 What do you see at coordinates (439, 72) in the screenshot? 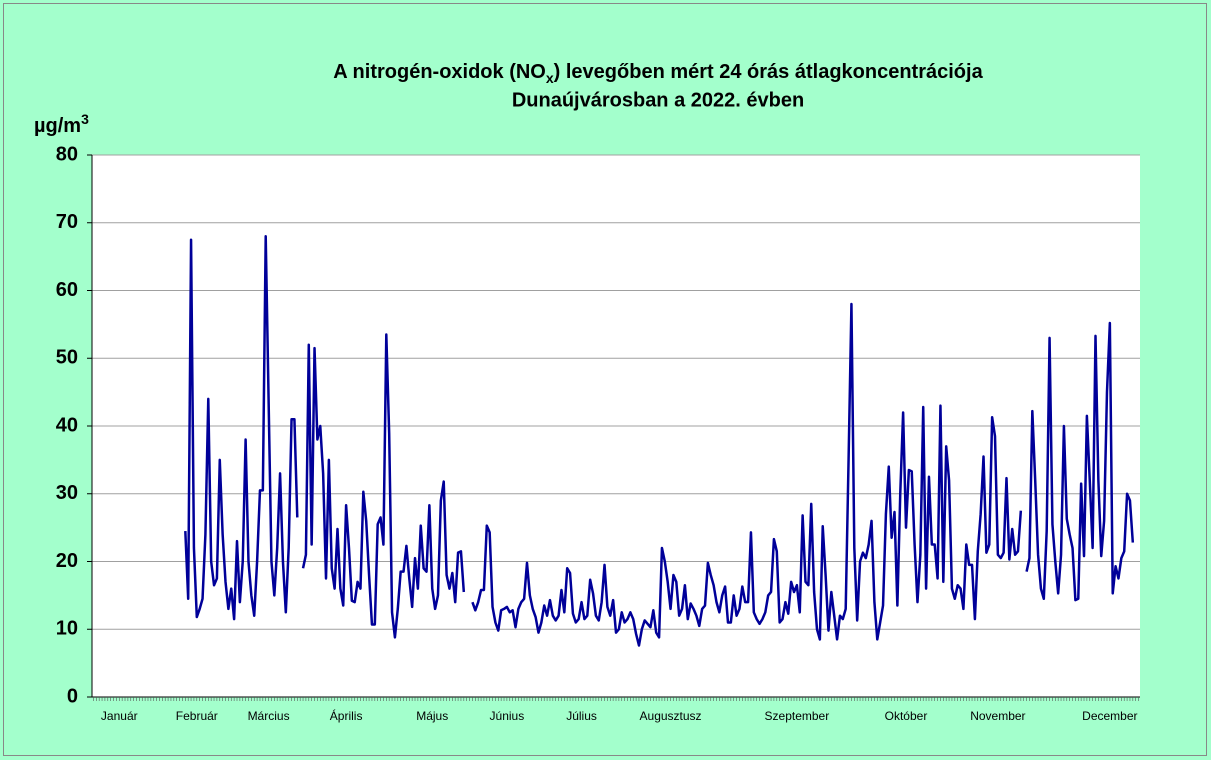
I see `title-text: A nitrogén-oxidok (NO` at bounding box center [439, 72].